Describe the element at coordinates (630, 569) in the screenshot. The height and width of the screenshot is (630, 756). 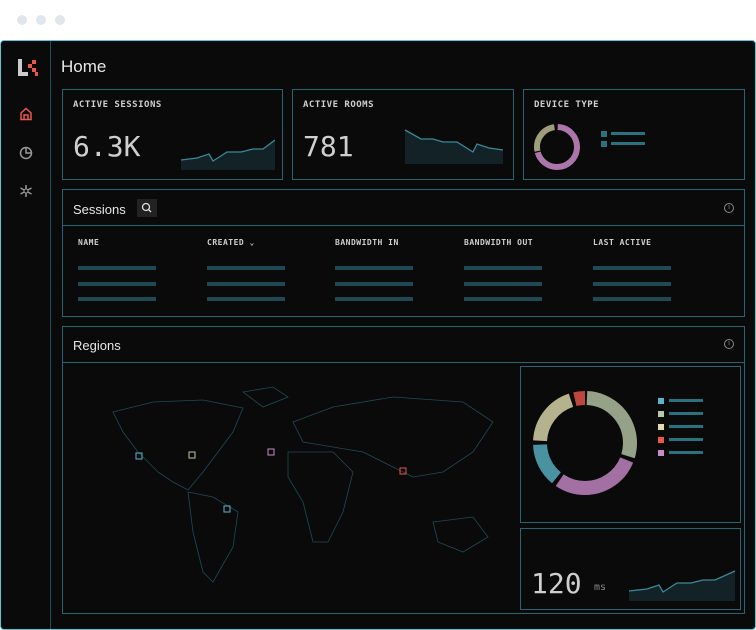
I see `latency-card: 120 ms` at that location.